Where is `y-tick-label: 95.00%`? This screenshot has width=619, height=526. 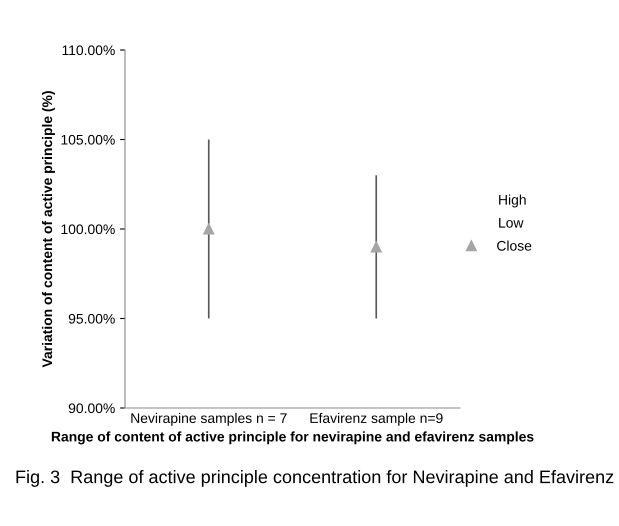 y-tick-label: 95.00% is located at coordinates (91, 319).